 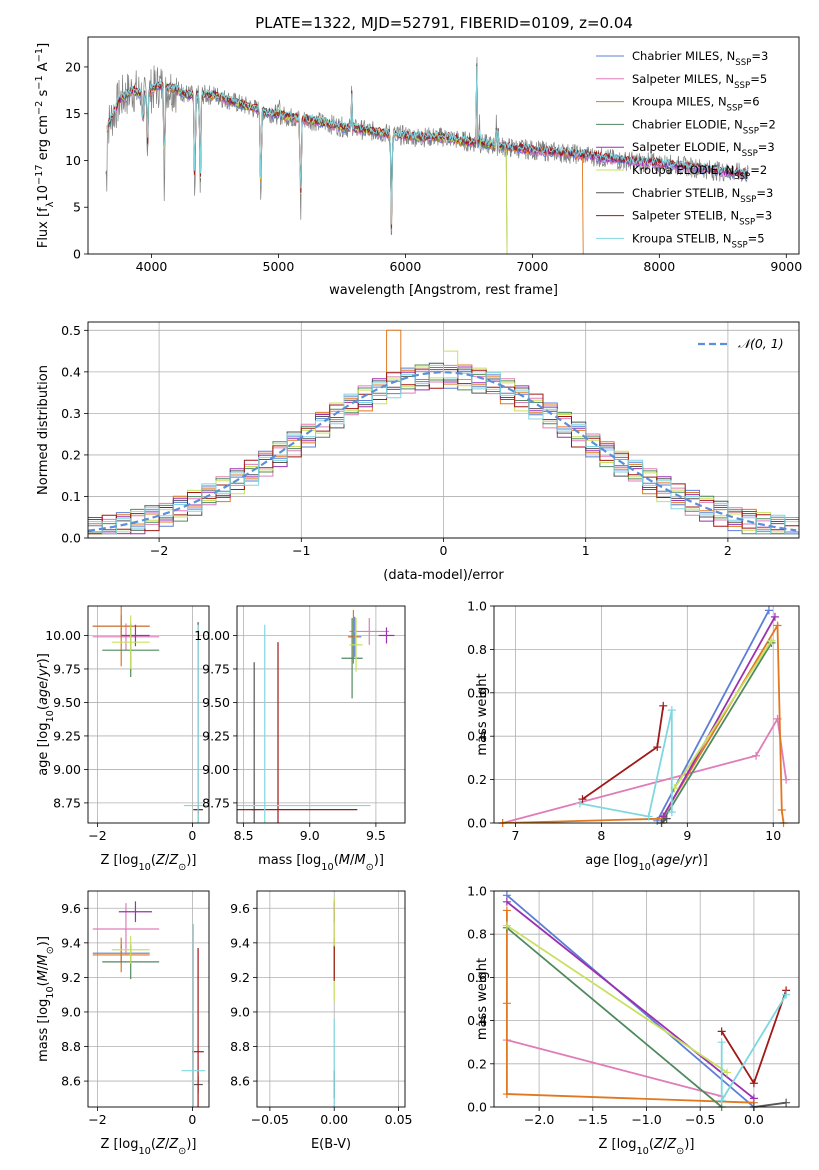 What do you see at coordinates (67, 668) in the screenshot?
I see `y-tick-label: 9.75` at bounding box center [67, 668].